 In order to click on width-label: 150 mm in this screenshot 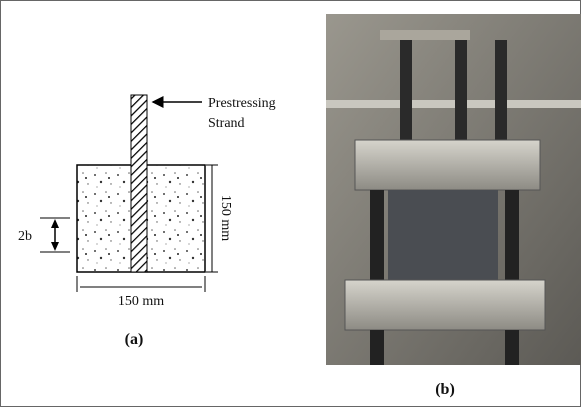, I will do `click(141, 301)`.